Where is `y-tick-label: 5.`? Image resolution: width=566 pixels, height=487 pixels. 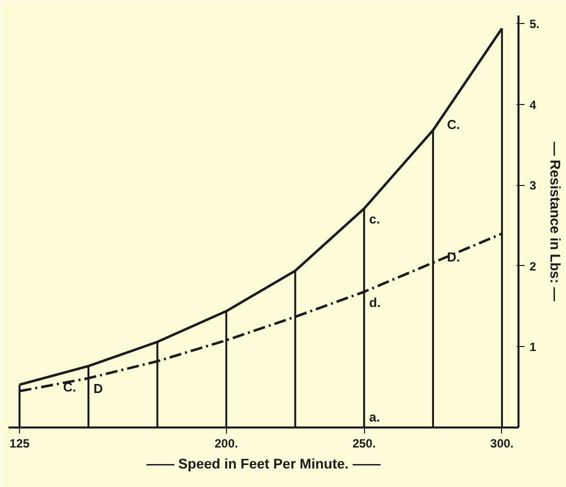
y-tick-label: 5. is located at coordinates (535, 24).